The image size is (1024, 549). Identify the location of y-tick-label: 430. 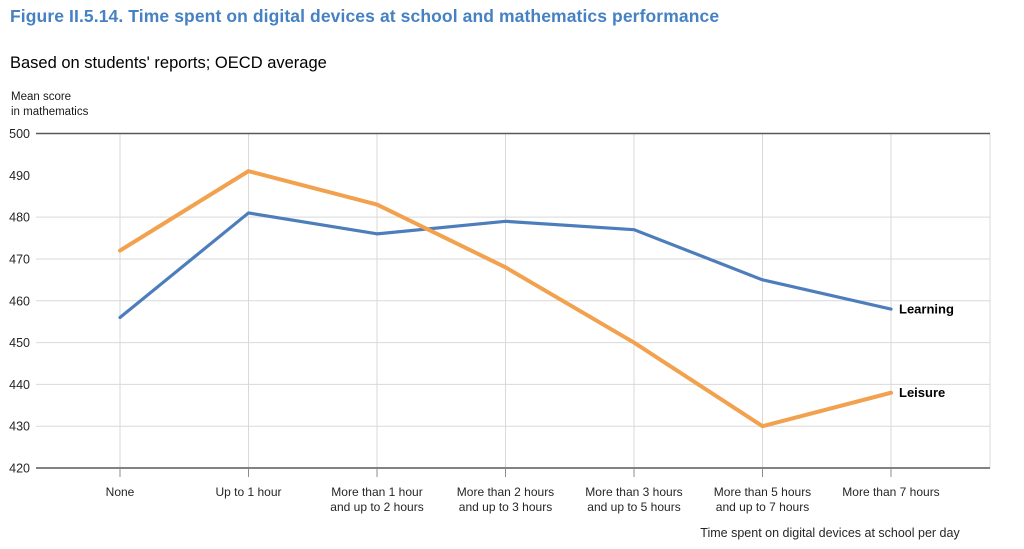
(19, 427).